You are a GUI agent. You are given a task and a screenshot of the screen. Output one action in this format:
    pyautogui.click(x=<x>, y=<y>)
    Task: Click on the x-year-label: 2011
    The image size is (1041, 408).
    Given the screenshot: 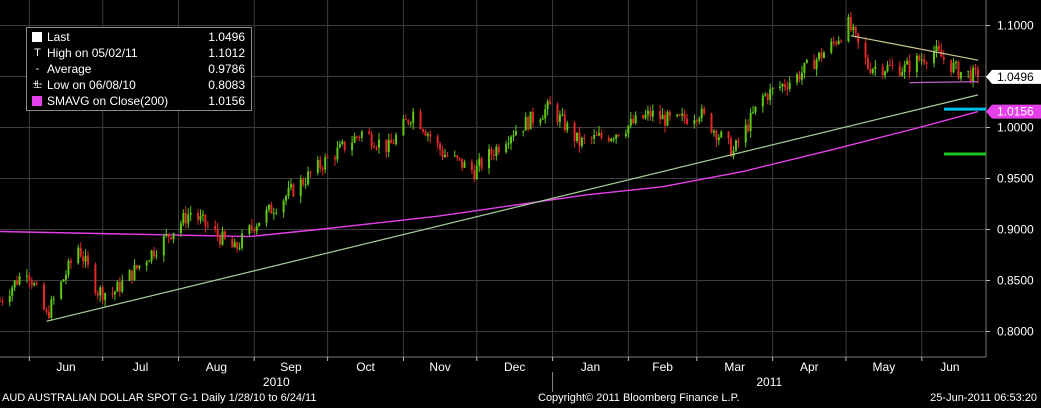 What is the action you would take?
    pyautogui.click(x=769, y=382)
    